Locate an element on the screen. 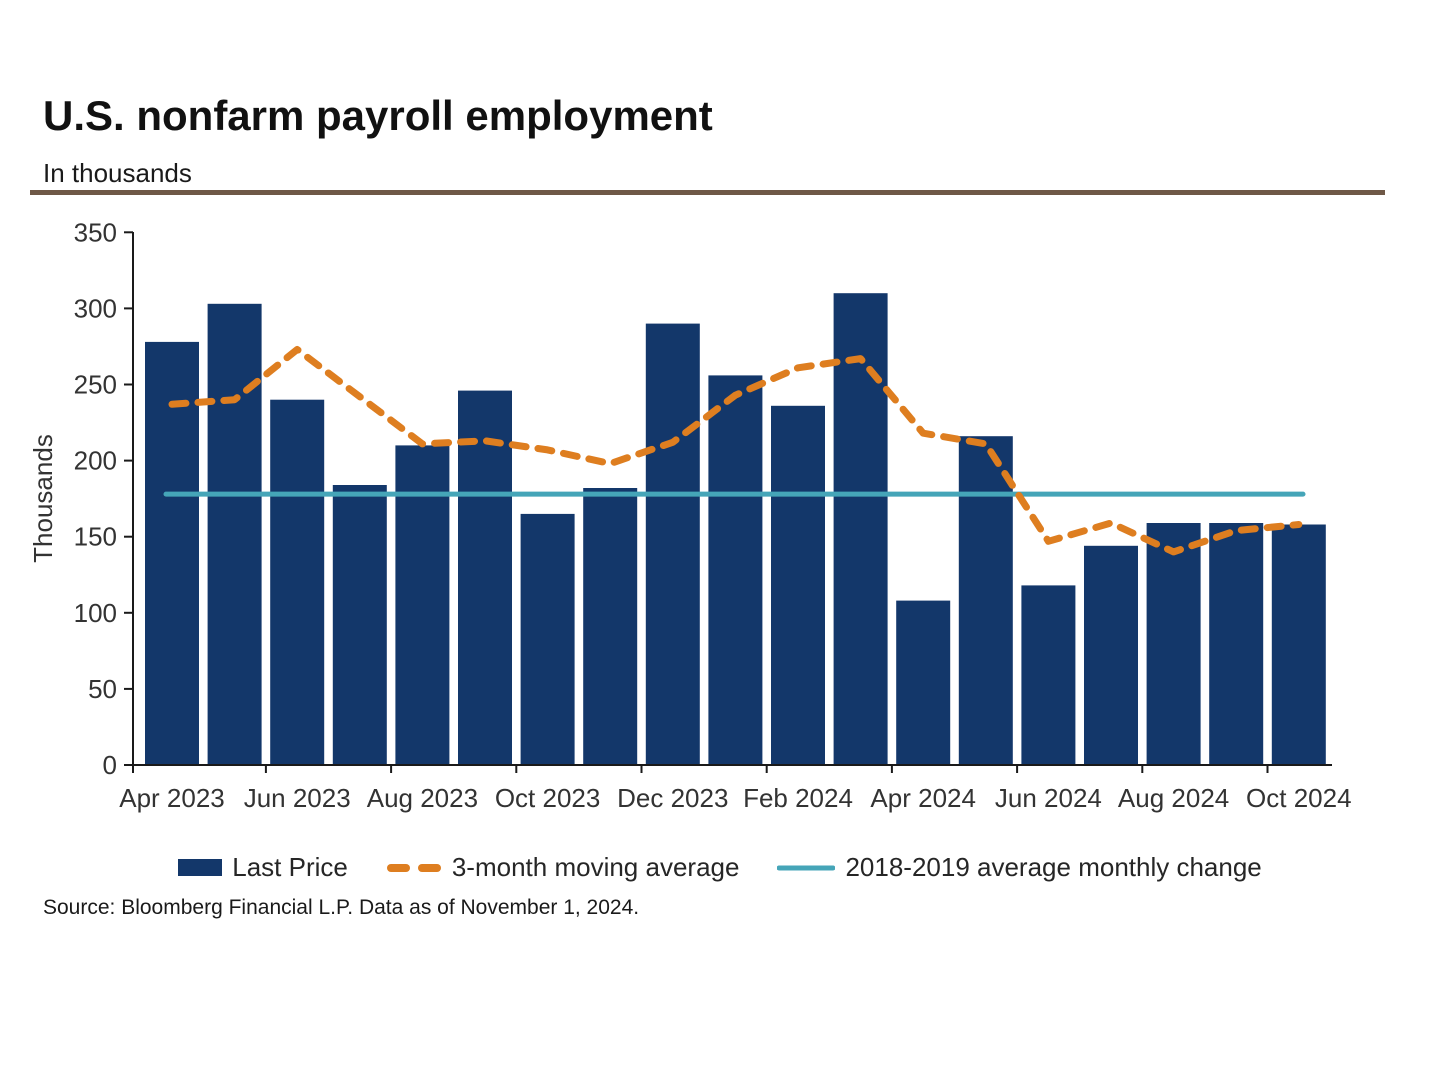 The height and width of the screenshot is (1080, 1440). bar-aug-2023 is located at coordinates (422, 605).